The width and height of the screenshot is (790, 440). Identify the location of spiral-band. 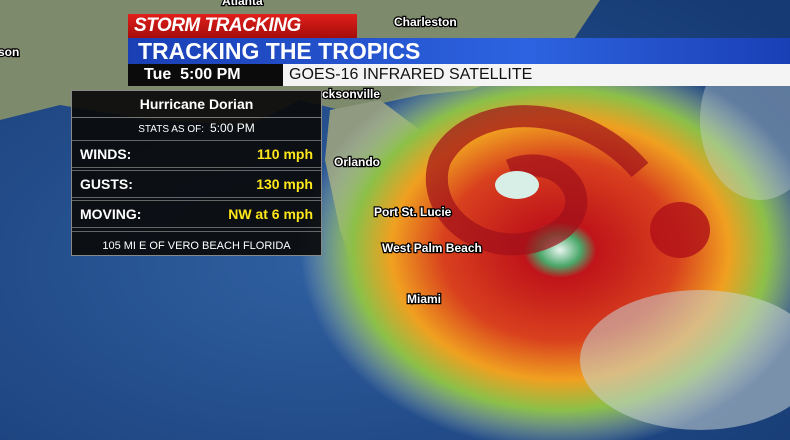
(537, 180).